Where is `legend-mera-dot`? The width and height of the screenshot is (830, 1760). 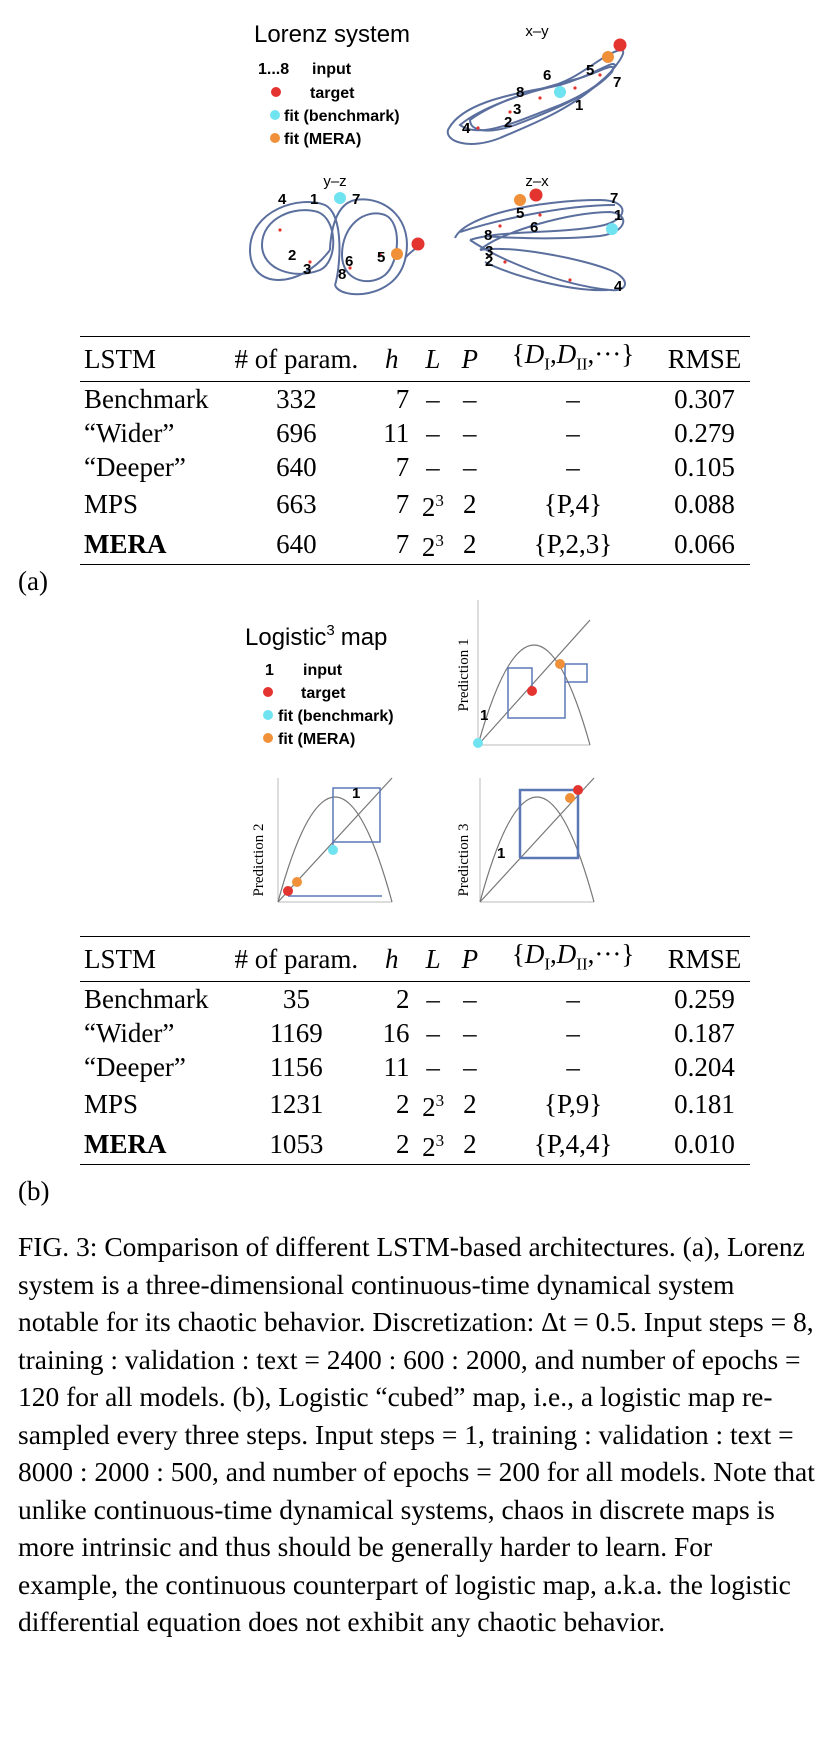
legend-mera-dot is located at coordinates (275, 138).